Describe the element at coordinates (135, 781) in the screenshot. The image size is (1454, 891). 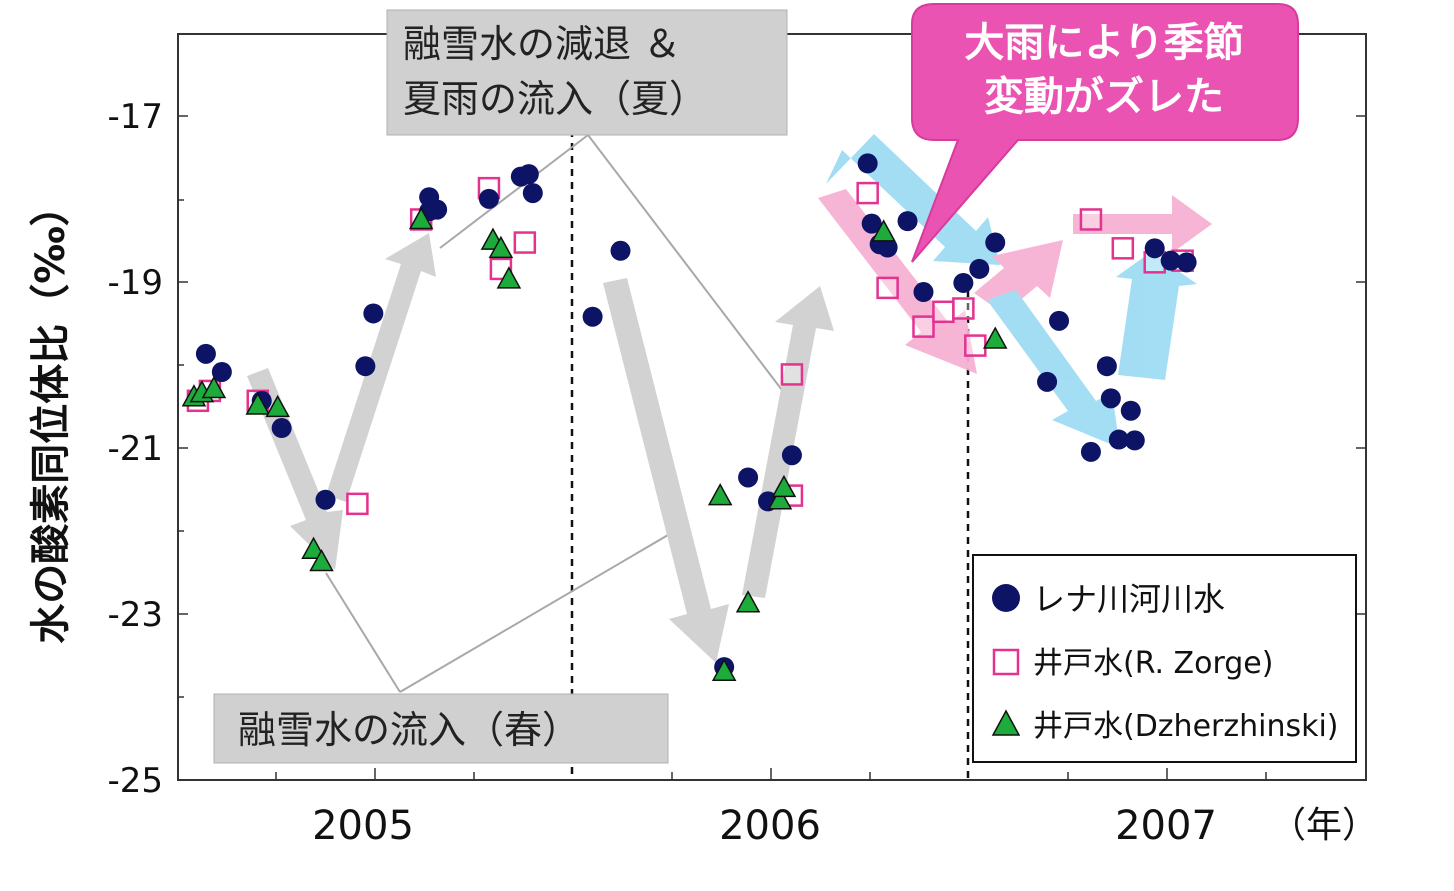
I see `y-tick-label: -25` at that location.